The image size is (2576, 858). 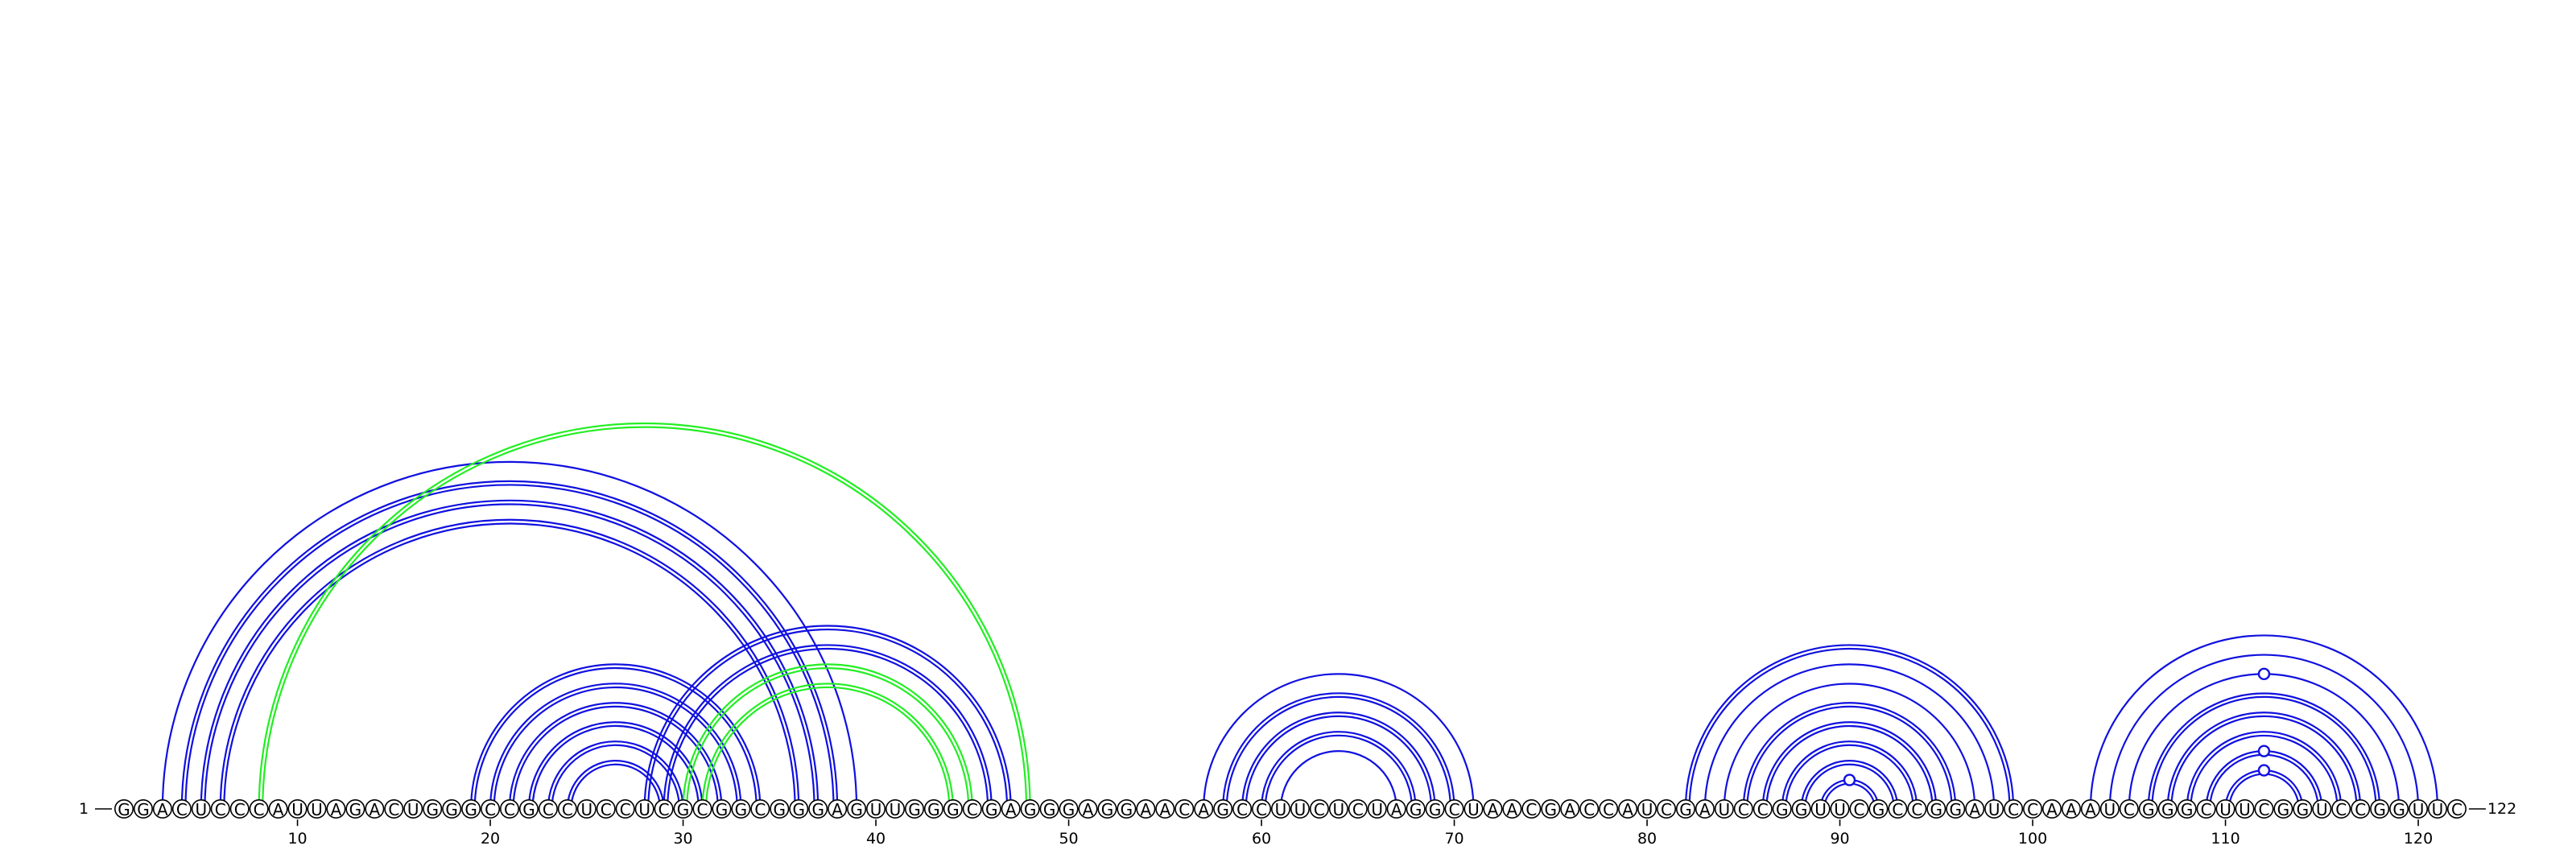 What do you see at coordinates (1647, 839) in the screenshot?
I see `tick-label: 80` at bounding box center [1647, 839].